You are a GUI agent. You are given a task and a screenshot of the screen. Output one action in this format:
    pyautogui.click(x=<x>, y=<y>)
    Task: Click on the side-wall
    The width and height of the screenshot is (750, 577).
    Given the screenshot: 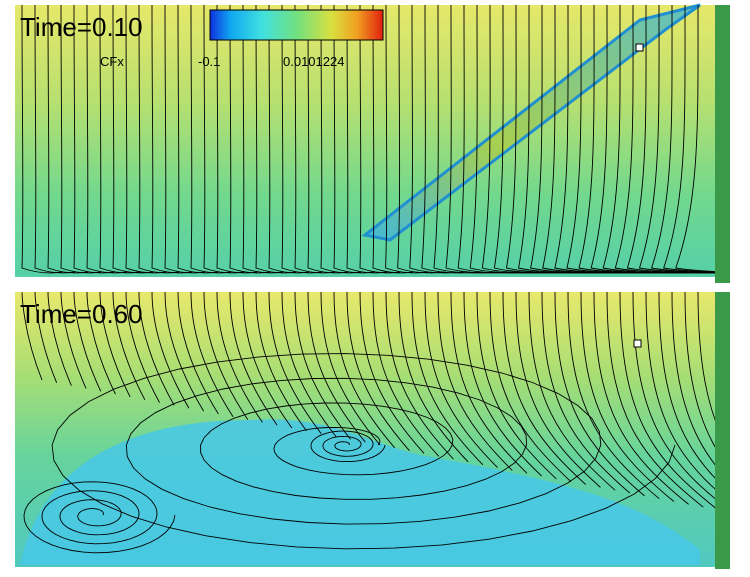 What is the action you would take?
    pyautogui.click(x=722, y=144)
    